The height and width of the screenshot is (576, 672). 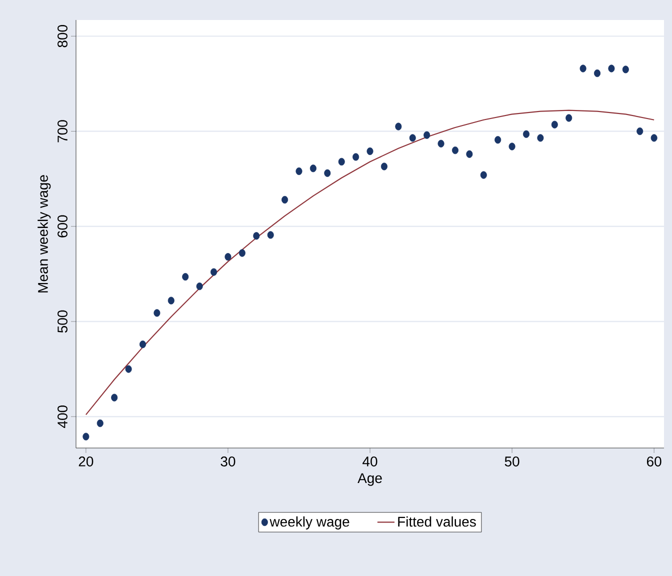 What do you see at coordinates (310, 523) in the screenshot?
I see `legend-label: weekly wage` at bounding box center [310, 523].